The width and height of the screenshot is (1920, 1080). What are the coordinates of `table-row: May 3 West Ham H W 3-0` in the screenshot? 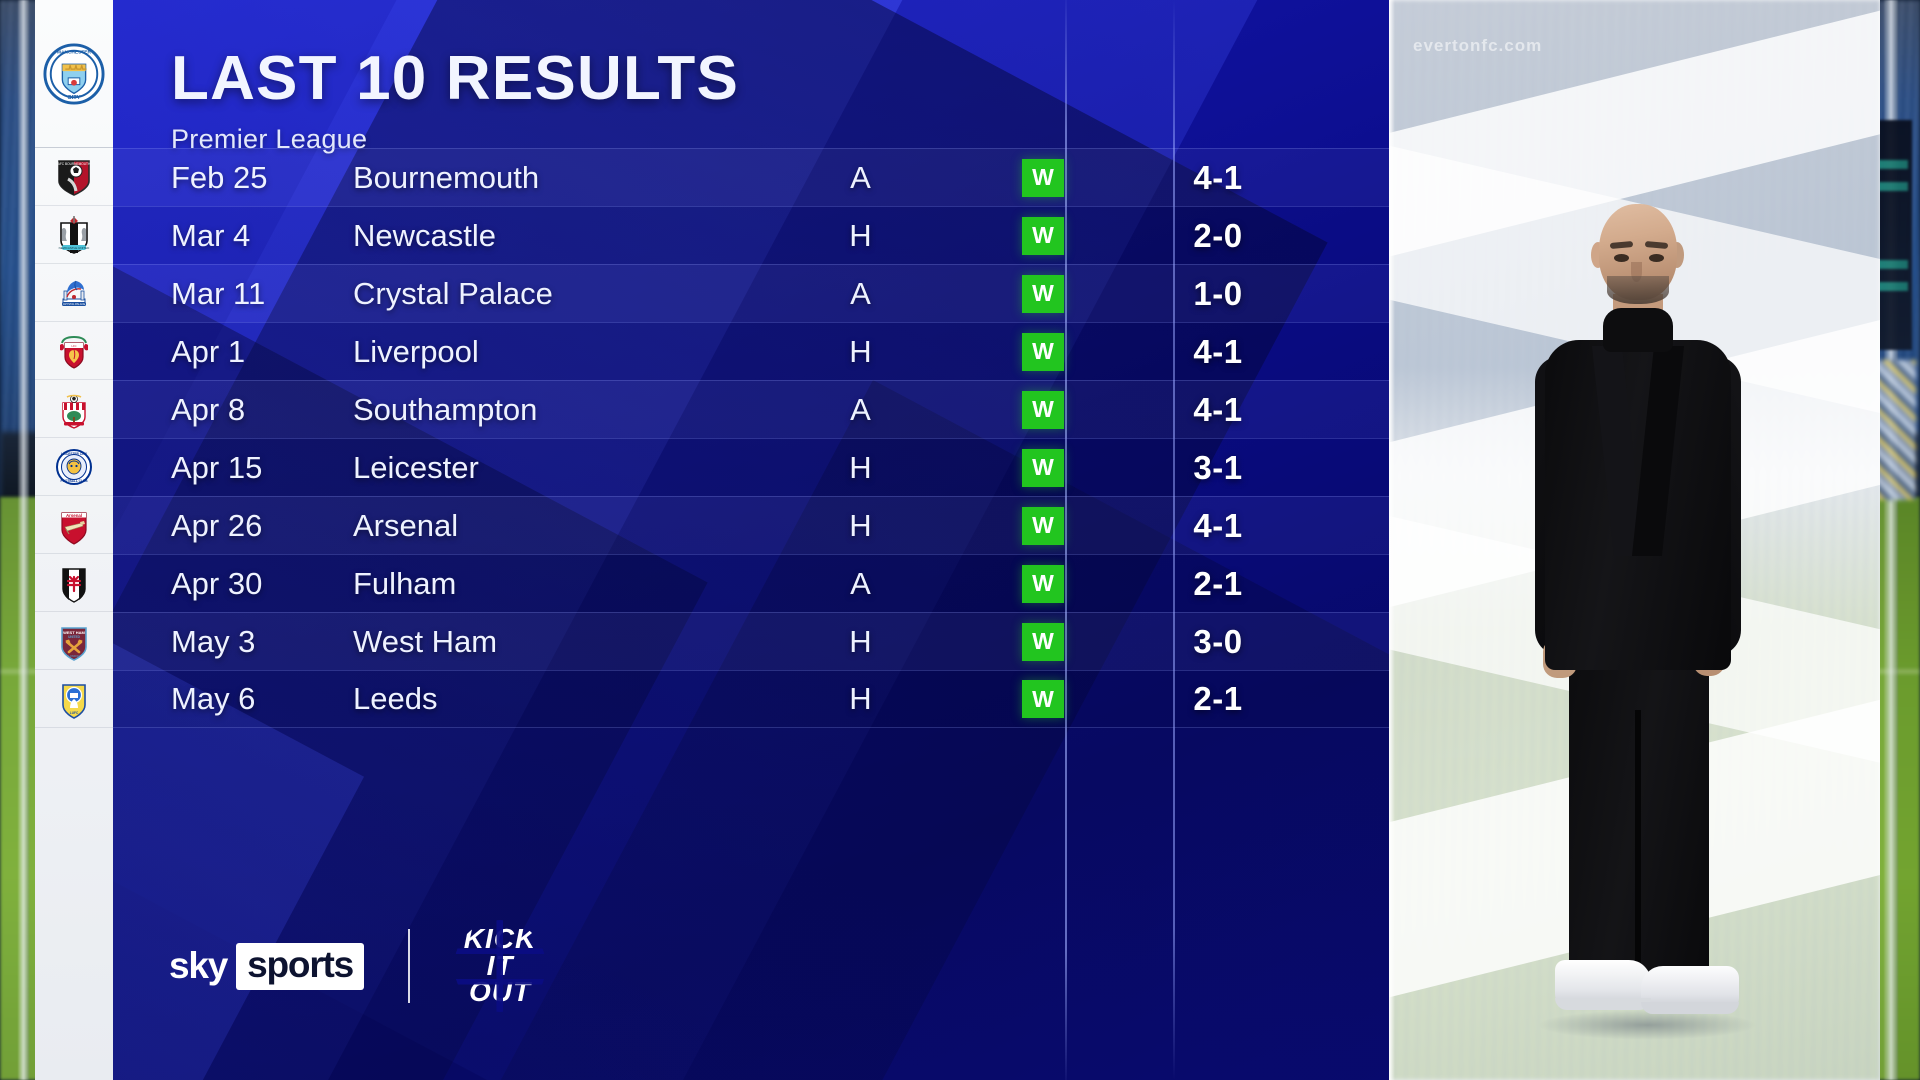 It's located at (751, 641).